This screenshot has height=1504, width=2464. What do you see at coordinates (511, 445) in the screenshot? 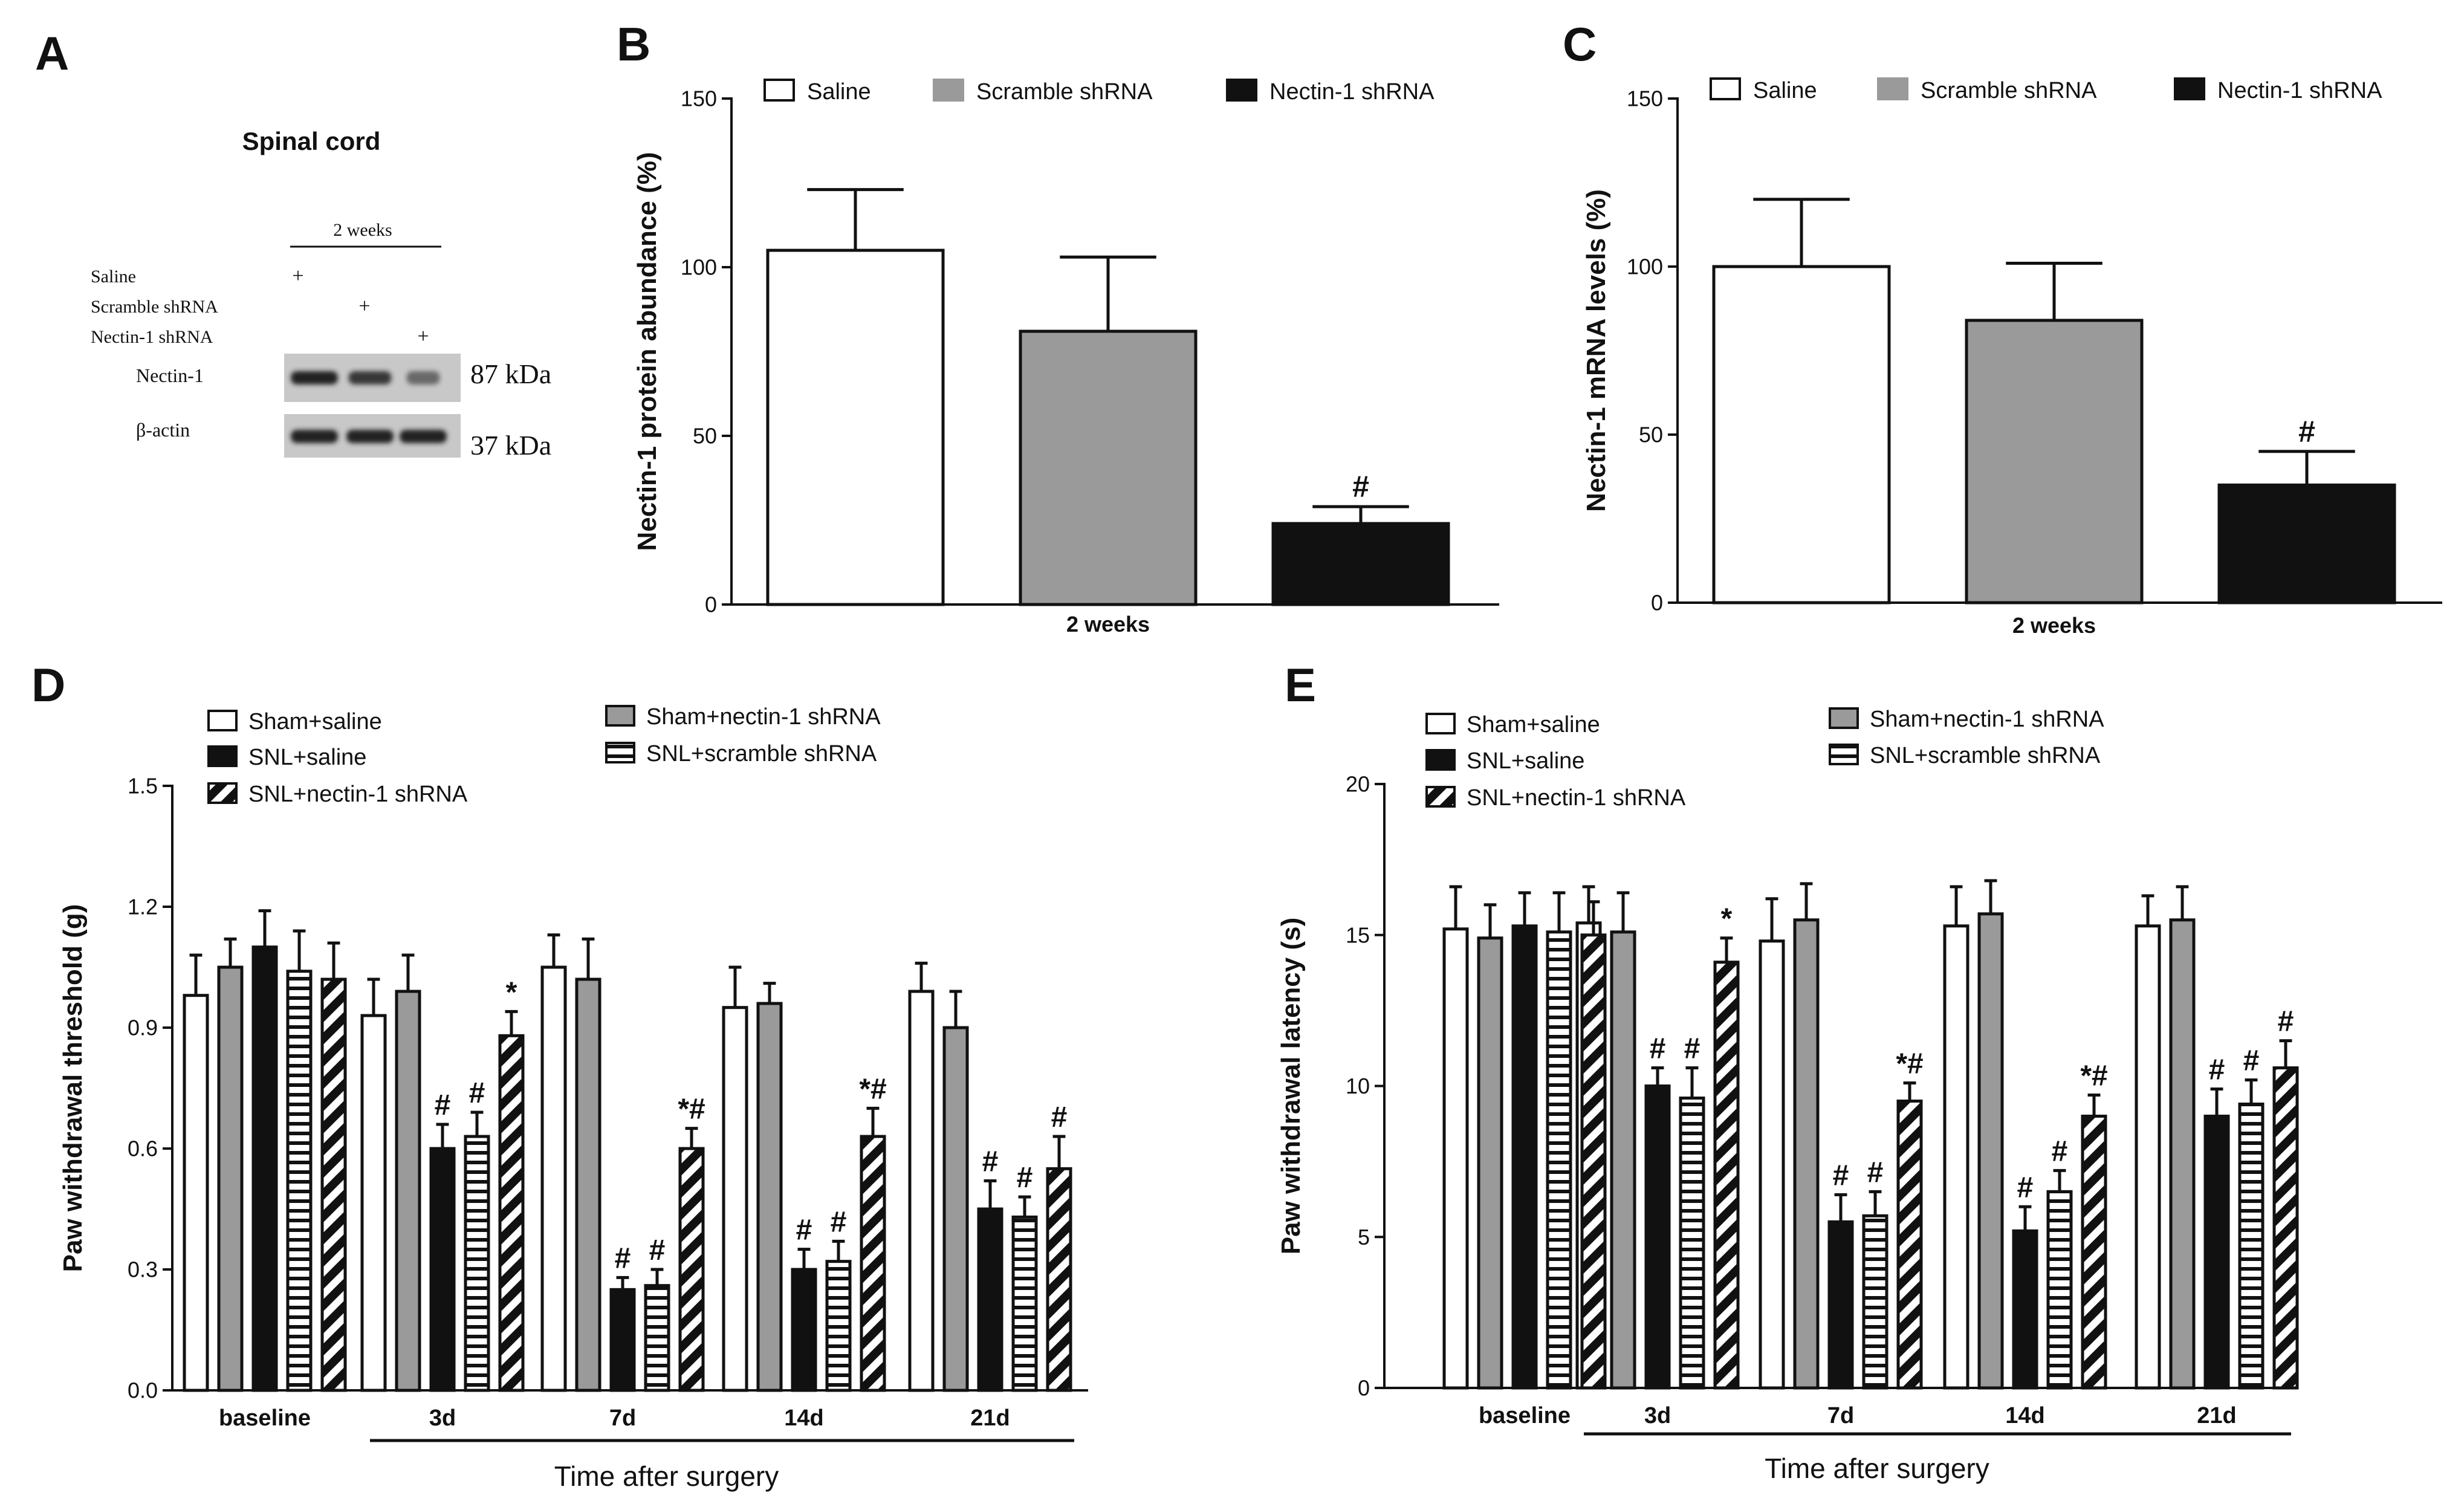
I see `blot-kda-label: 37 kDa` at bounding box center [511, 445].